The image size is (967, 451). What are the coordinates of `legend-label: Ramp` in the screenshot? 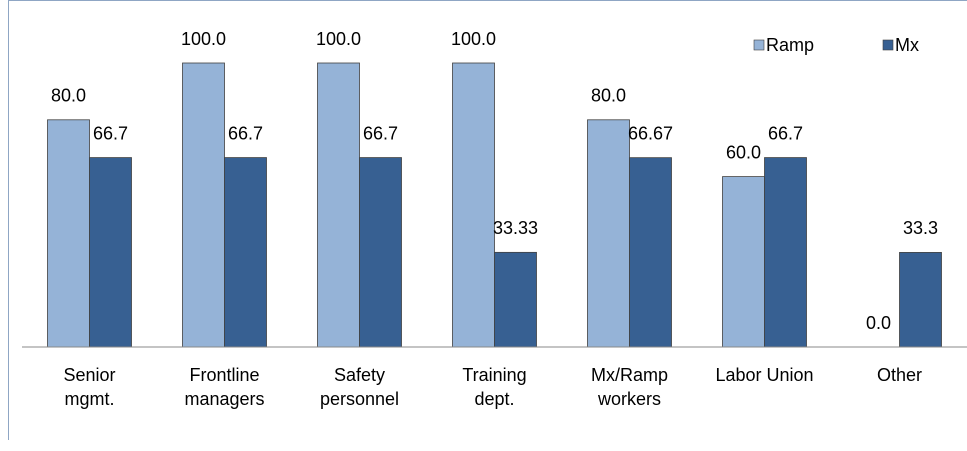 It's located at (790, 45).